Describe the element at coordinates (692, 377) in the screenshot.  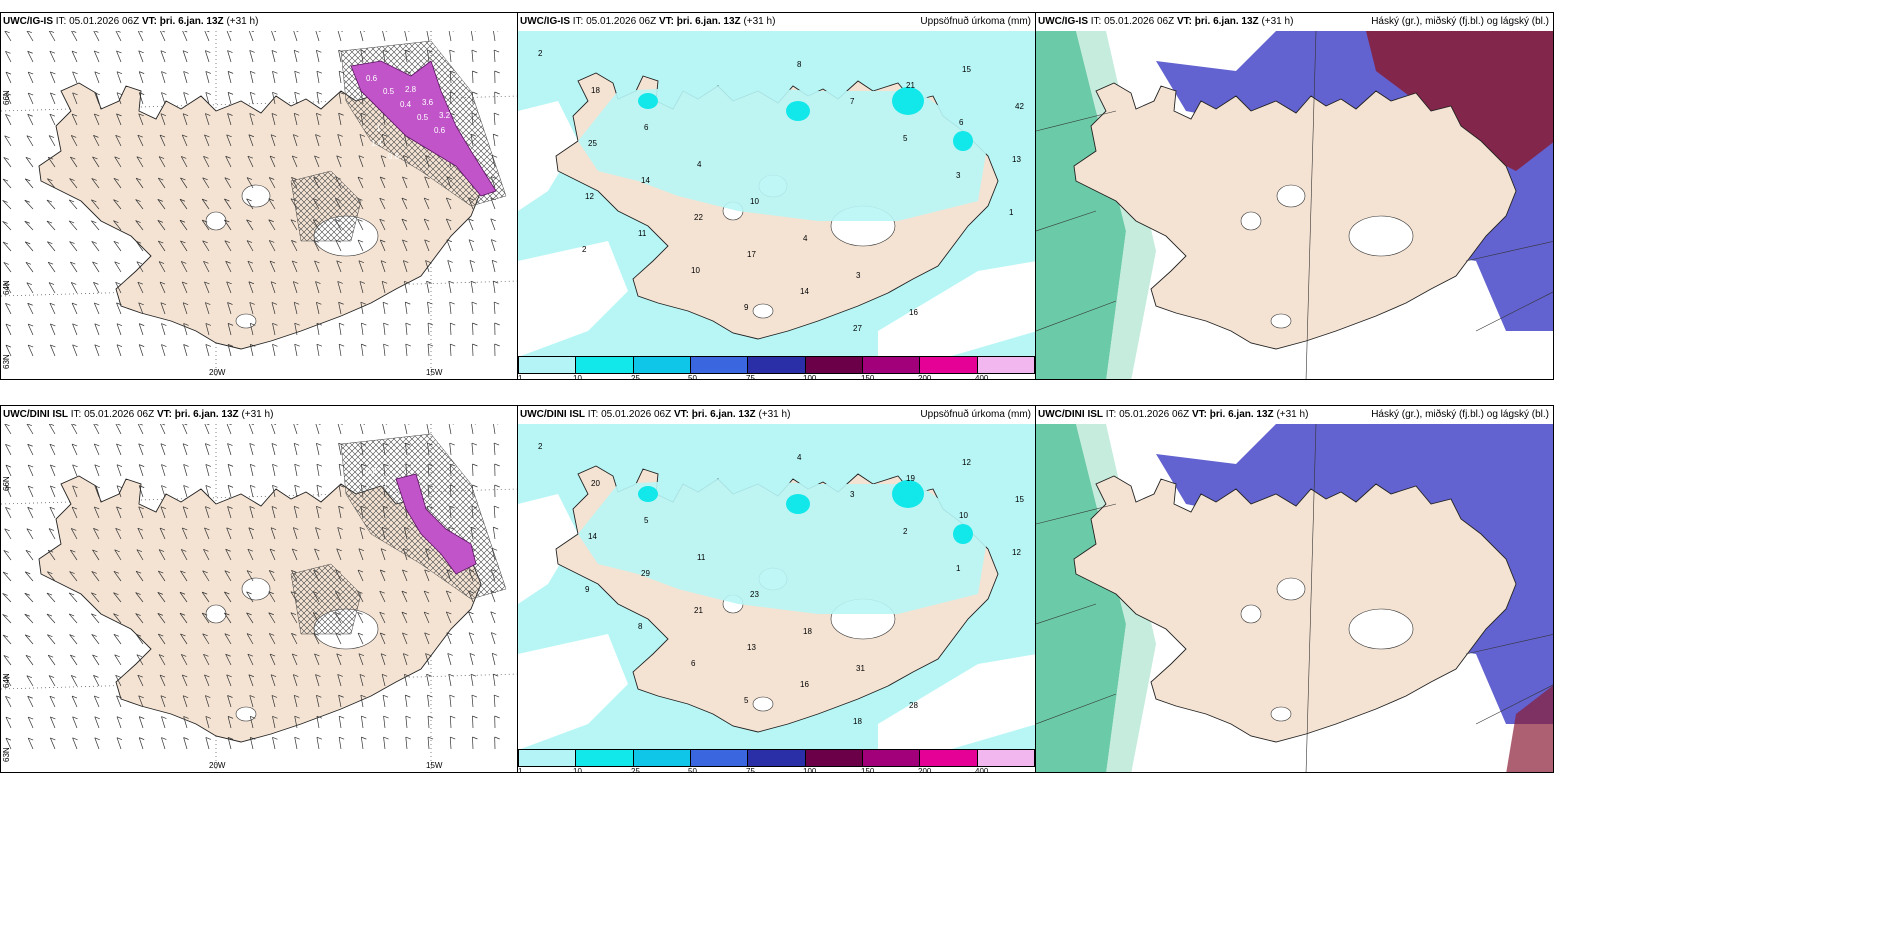
I see `colorbar-label: 50` at that location.